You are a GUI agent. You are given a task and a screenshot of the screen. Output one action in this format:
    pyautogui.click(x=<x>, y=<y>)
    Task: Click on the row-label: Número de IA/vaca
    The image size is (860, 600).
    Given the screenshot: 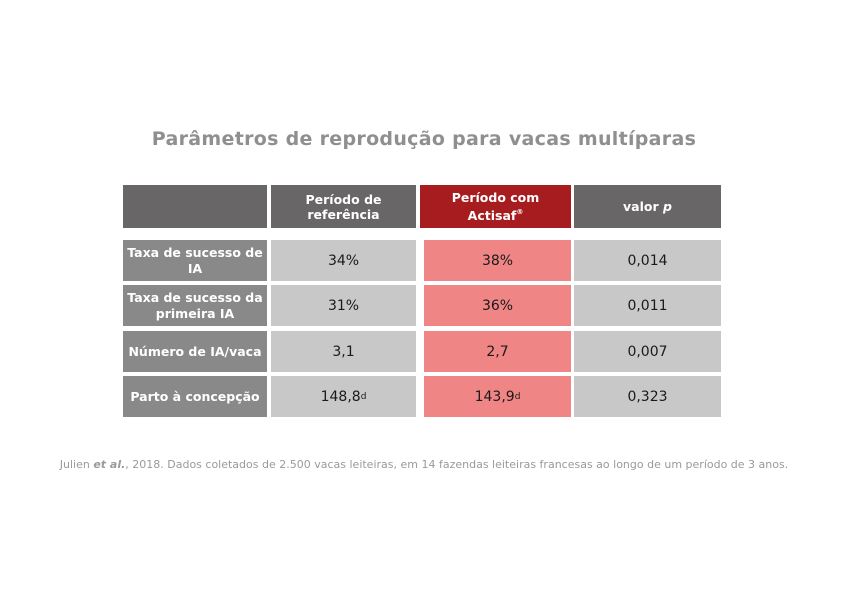 What is the action you would take?
    pyautogui.click(x=195, y=351)
    